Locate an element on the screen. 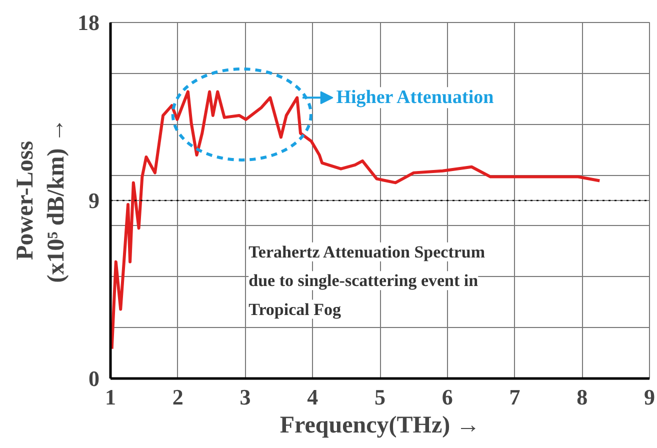  x-tick-label: 7 is located at coordinates (514, 397).